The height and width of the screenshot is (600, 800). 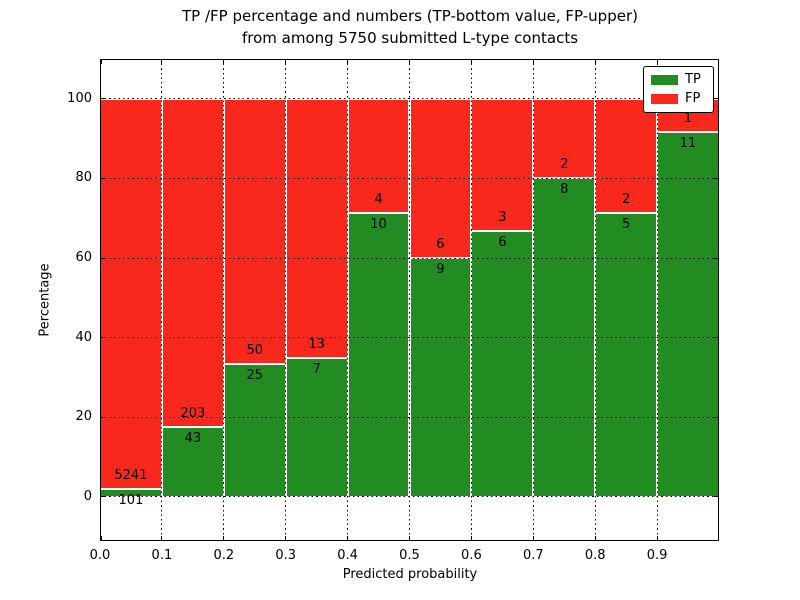 What do you see at coordinates (83, 417) in the screenshot?
I see `y-tick-label: 20` at bounding box center [83, 417].